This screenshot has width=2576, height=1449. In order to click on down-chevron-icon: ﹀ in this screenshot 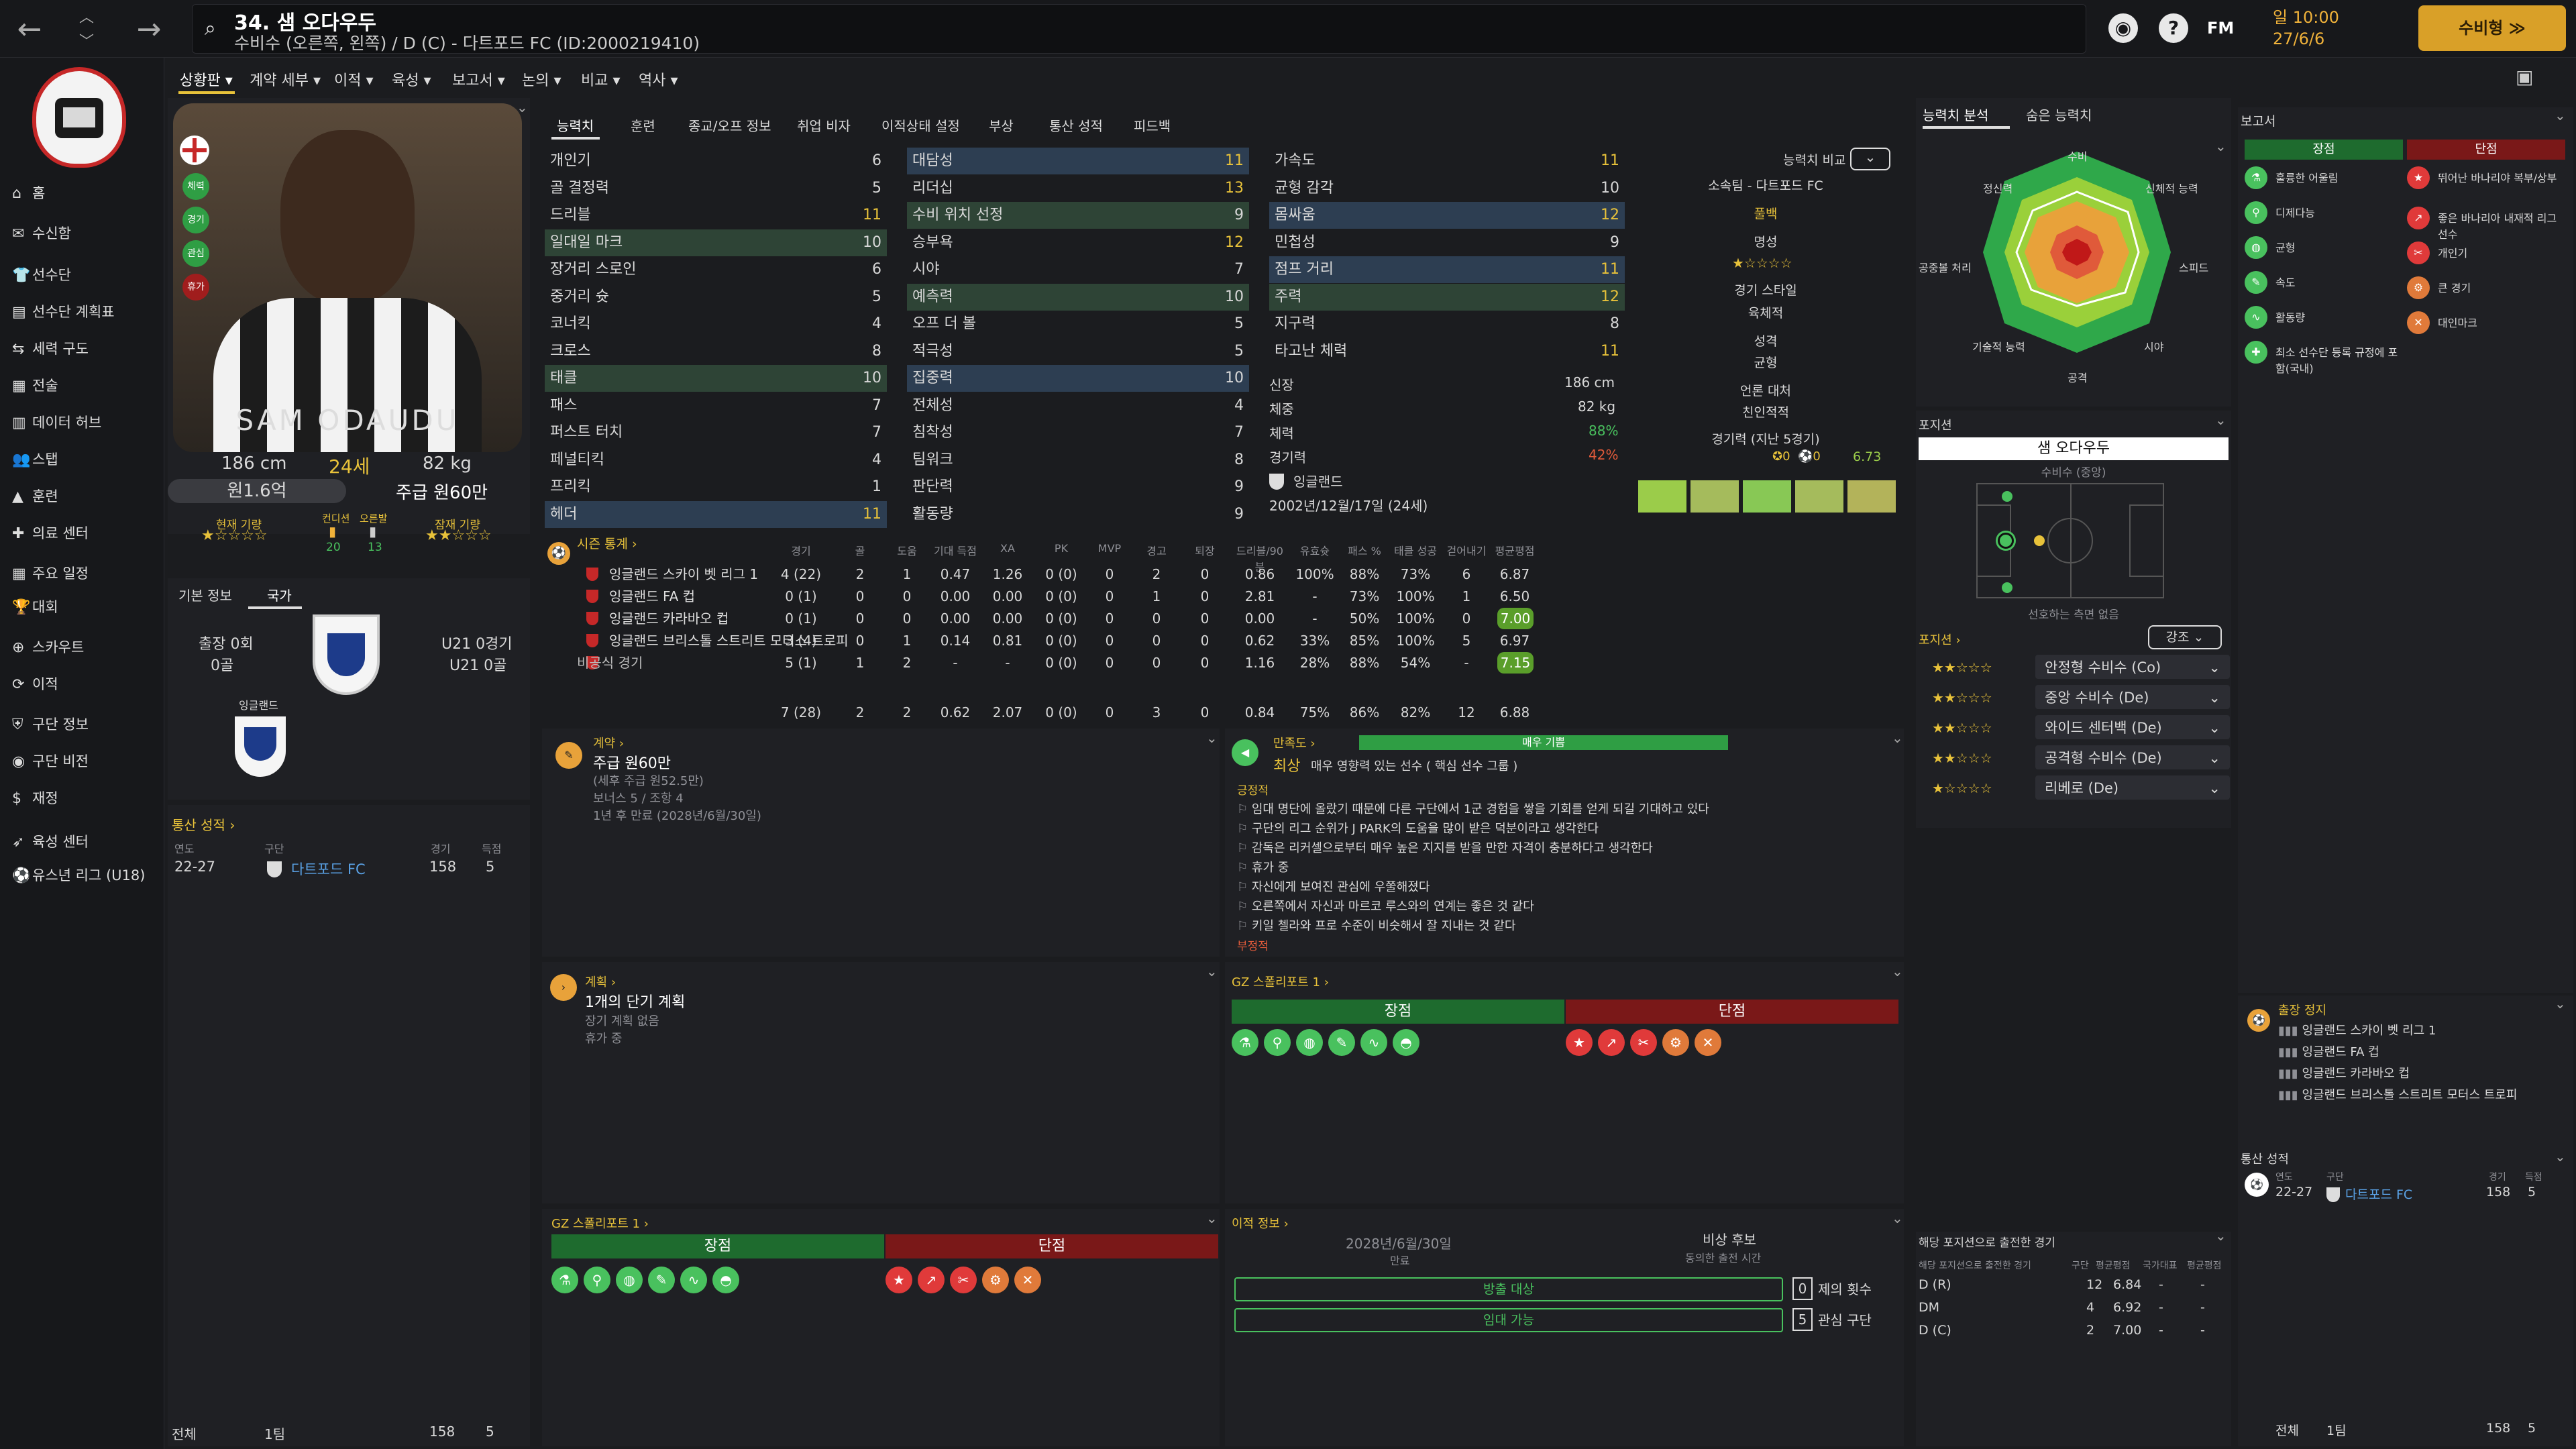, I will do `click(87, 42)`.